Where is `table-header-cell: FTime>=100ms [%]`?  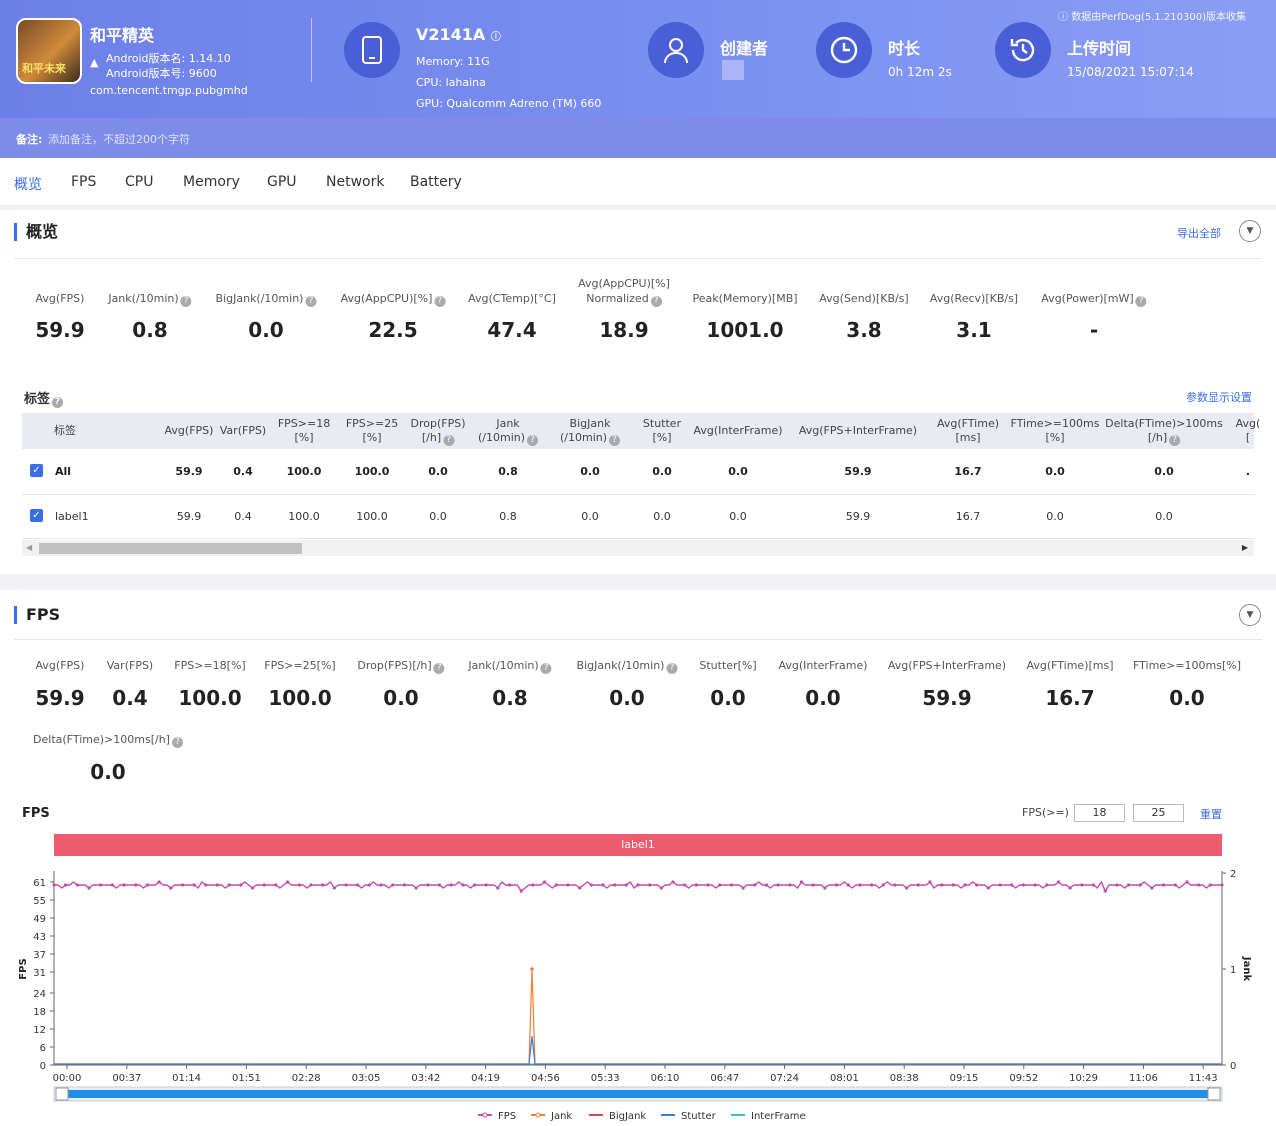
table-header-cell: FTime>=100ms [%] is located at coordinates (1055, 430).